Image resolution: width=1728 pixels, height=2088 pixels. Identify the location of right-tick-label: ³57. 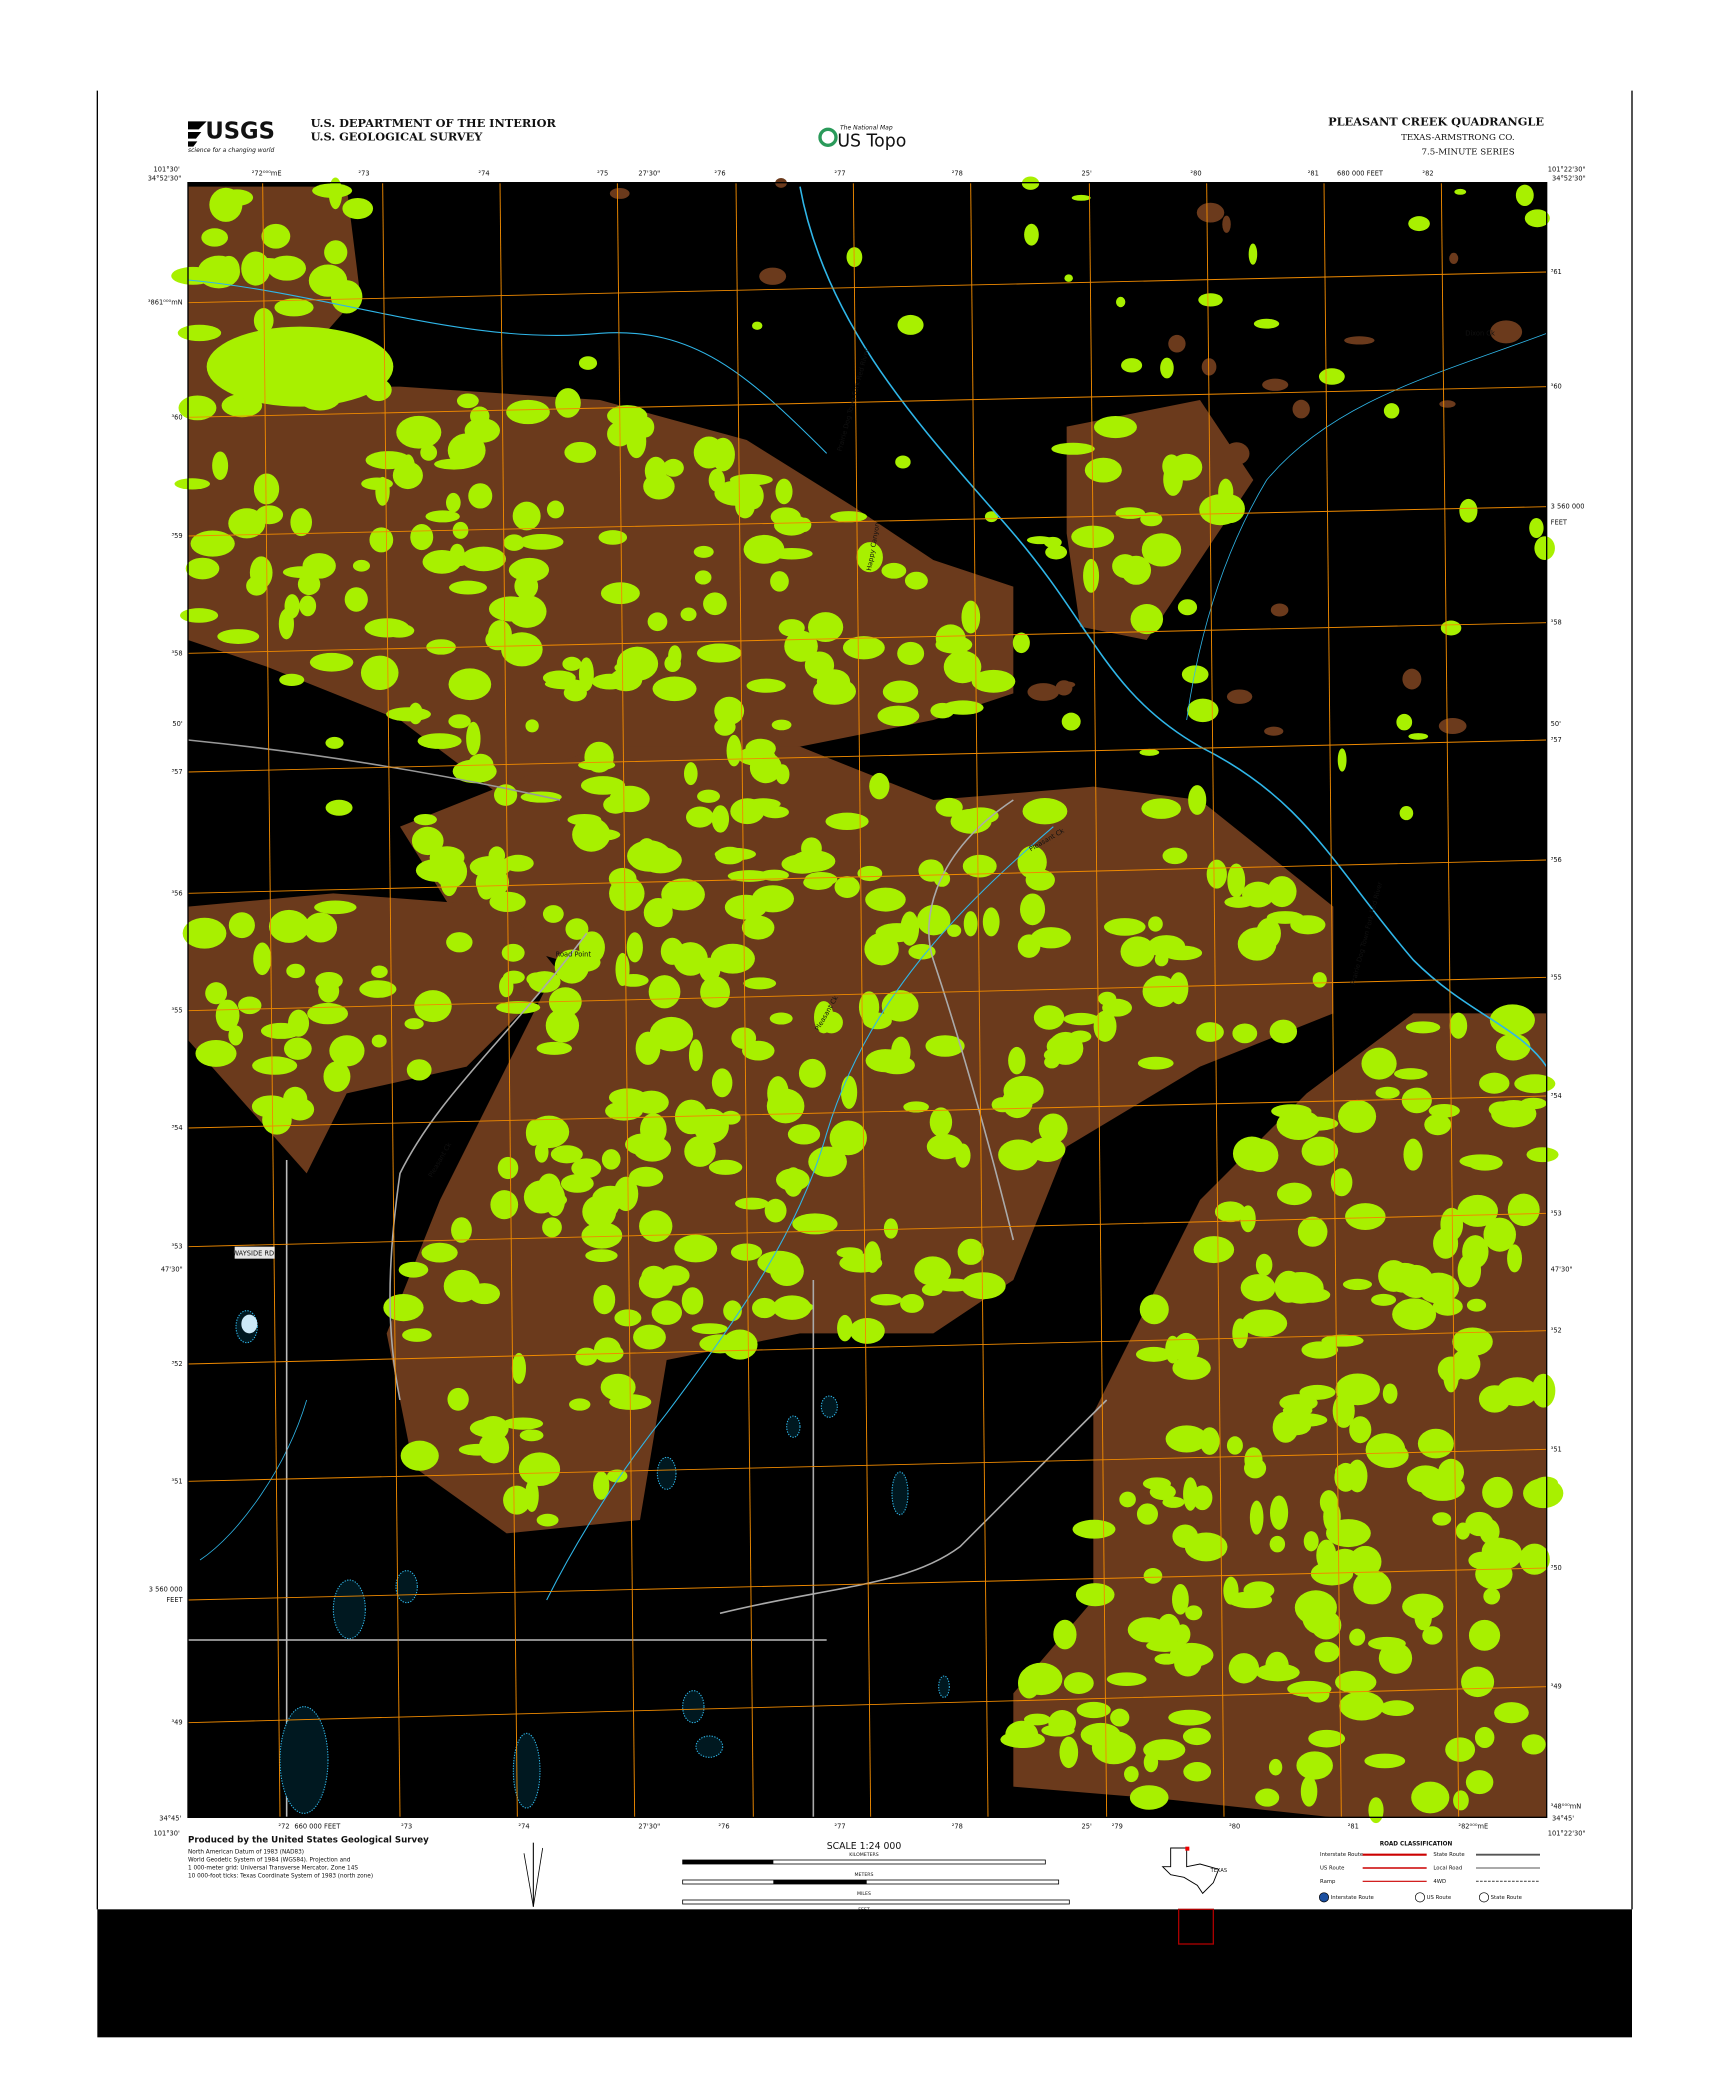
(1556, 740).